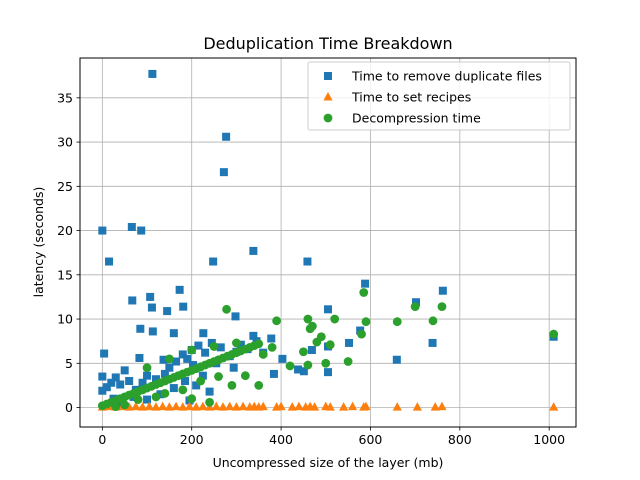  Describe the element at coordinates (65, 97) in the screenshot. I see `y-tick-label: 35` at that location.